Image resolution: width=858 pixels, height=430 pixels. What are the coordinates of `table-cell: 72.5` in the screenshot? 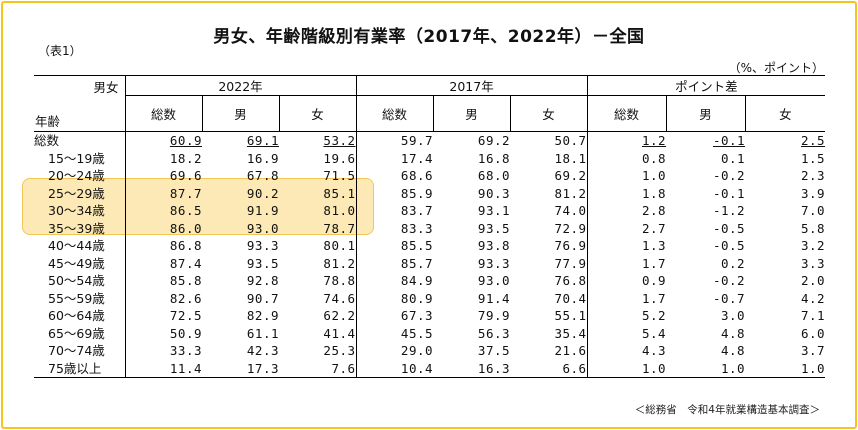 It's located at (163, 316).